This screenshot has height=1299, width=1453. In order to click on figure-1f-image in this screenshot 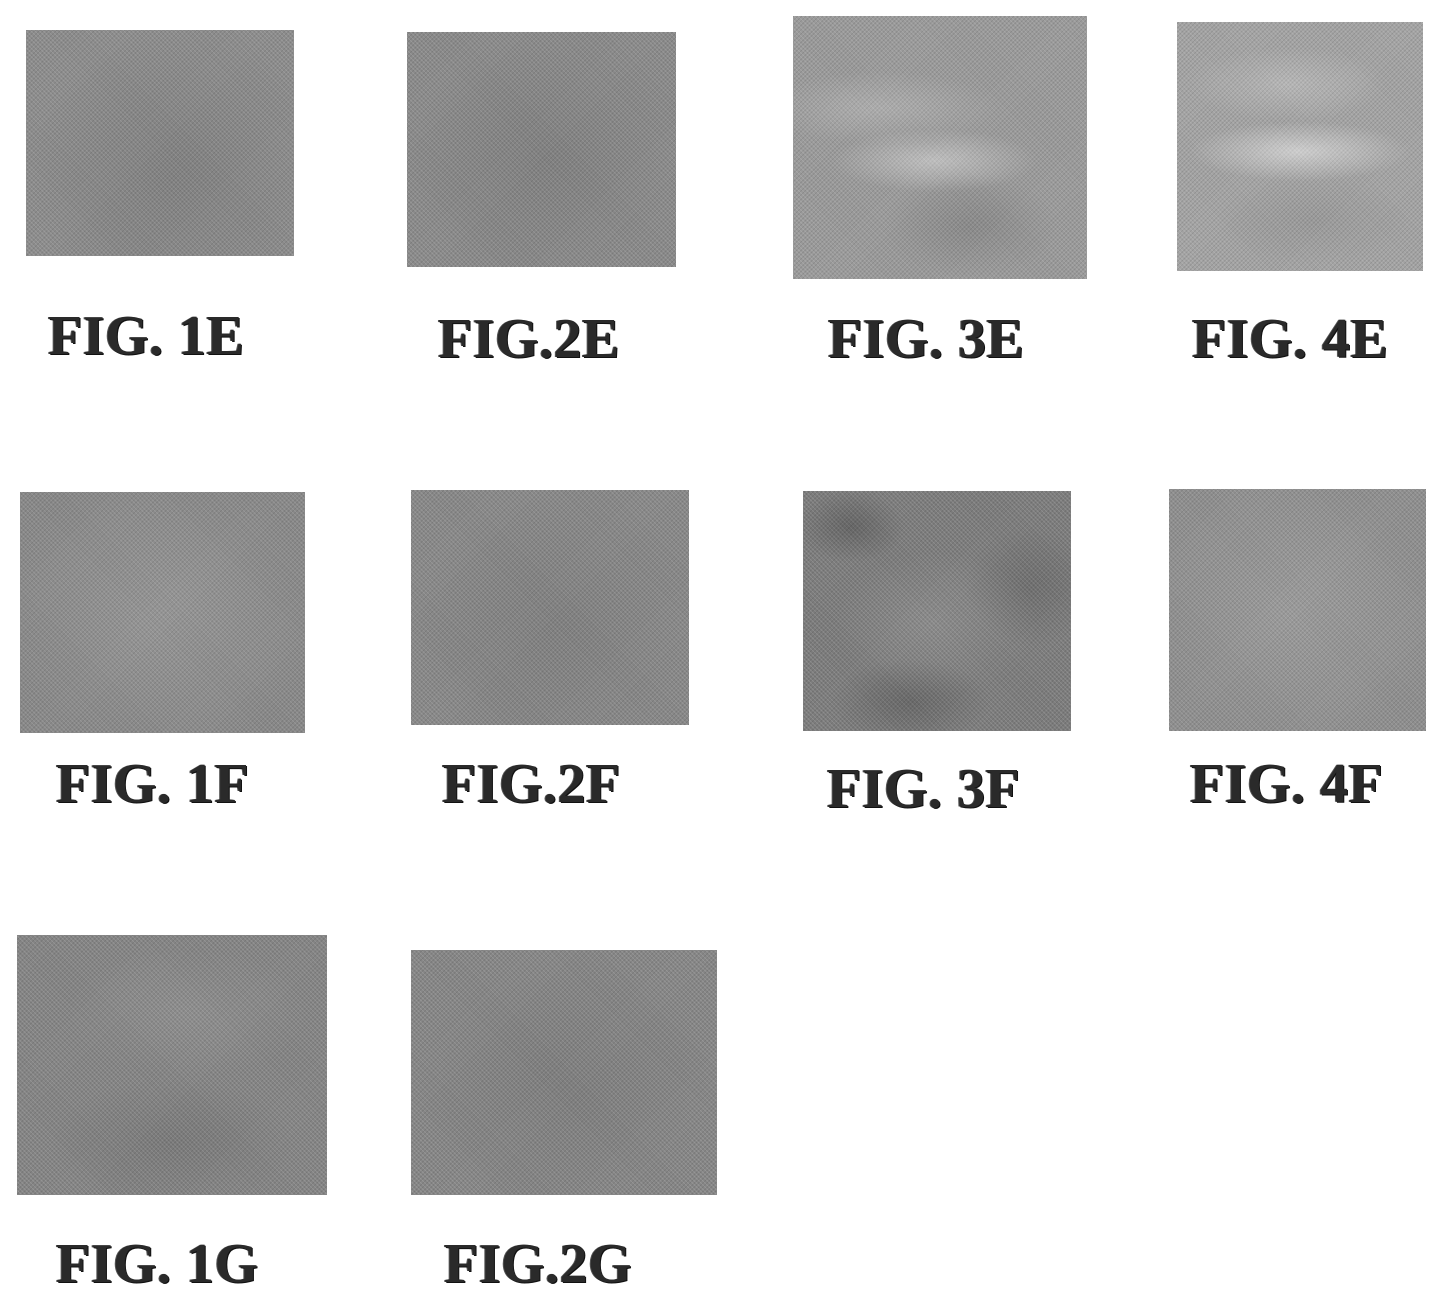, I will do `click(162, 612)`.